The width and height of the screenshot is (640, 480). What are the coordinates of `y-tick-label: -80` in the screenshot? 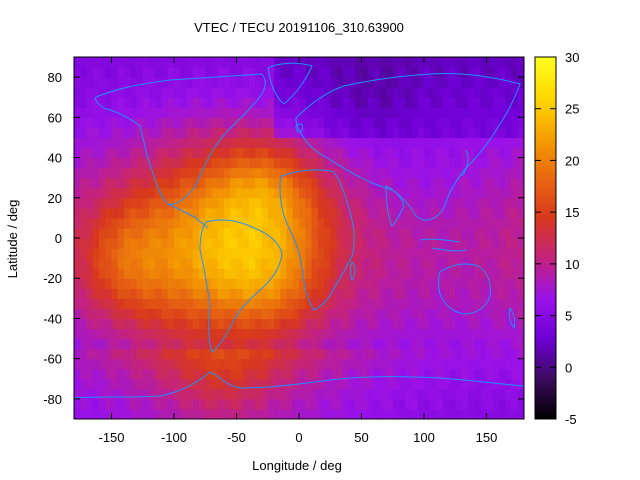 It's located at (52, 399).